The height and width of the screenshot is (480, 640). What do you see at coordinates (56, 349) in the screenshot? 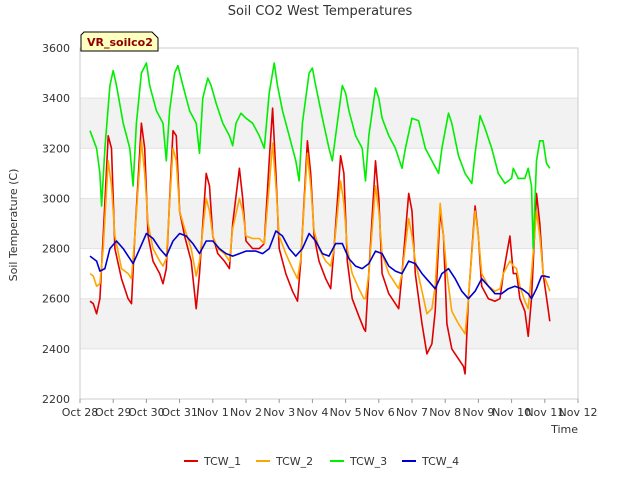
I see `y-tick-label: 2400` at bounding box center [56, 349].